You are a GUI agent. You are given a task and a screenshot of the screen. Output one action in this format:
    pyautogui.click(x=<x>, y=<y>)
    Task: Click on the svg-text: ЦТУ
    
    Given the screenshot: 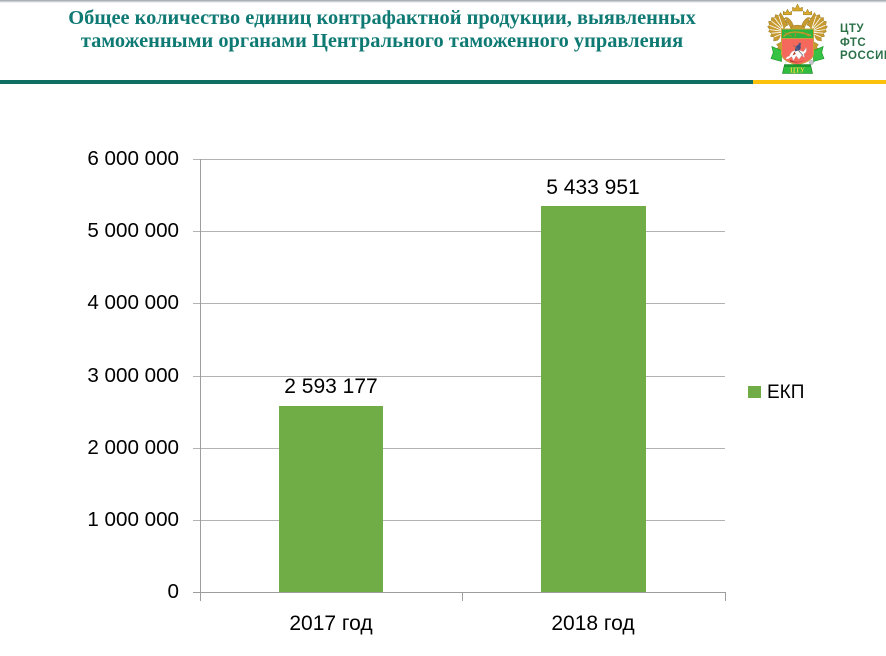 What is the action you would take?
    pyautogui.click(x=797, y=71)
    